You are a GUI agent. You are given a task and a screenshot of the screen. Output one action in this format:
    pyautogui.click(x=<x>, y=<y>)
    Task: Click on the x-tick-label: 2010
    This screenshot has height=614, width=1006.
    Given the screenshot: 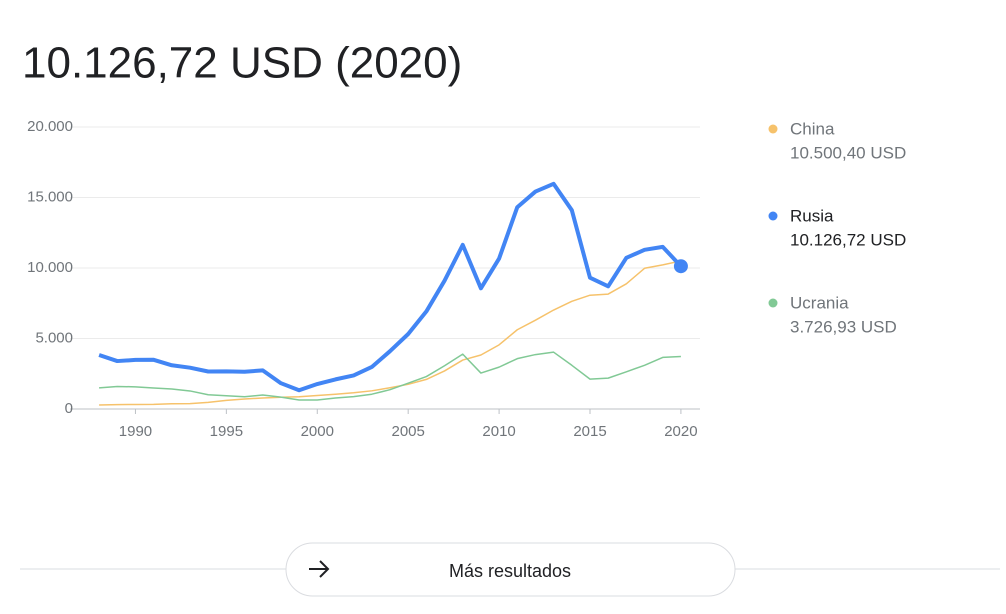 What is the action you would take?
    pyautogui.click(x=498, y=431)
    